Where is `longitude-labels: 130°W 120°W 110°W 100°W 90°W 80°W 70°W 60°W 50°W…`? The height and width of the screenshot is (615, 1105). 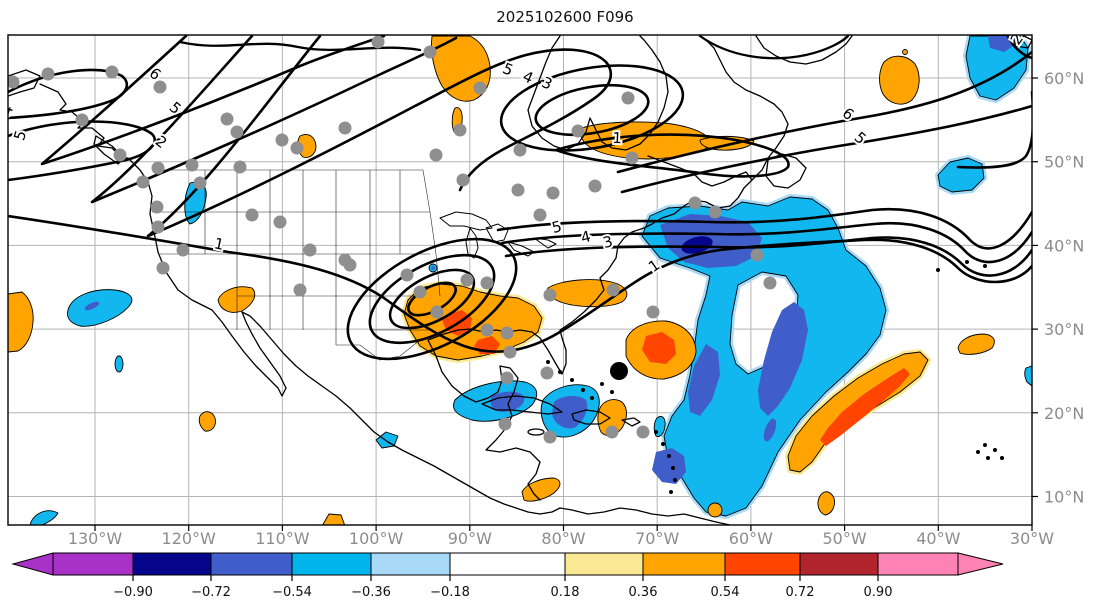
longitude-labels: 130°W 120°W 110°W 100°W 90°W 80°W 70°W 60°W 50°W… is located at coordinates (561, 538).